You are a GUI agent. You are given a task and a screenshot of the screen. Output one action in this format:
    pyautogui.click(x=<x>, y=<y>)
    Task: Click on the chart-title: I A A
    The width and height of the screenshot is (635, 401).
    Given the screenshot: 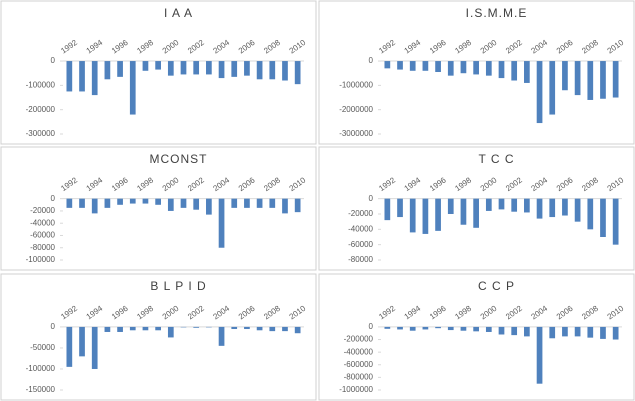 What is the action you would take?
    pyautogui.click(x=178, y=13)
    